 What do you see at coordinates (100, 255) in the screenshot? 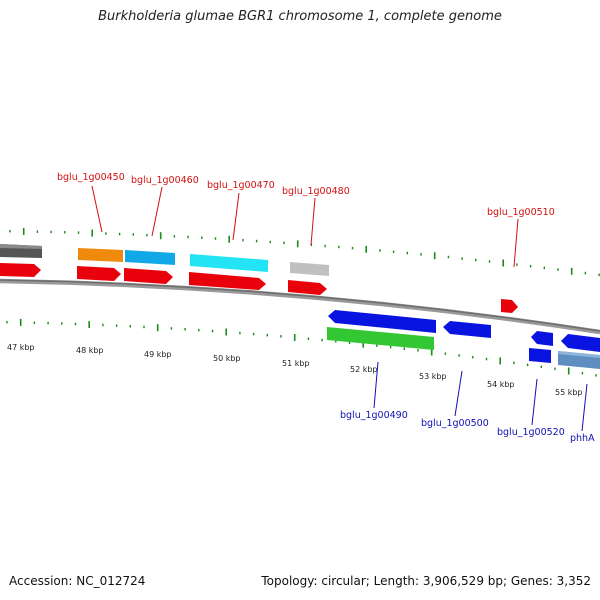
I see `feature-orange` at bounding box center [100, 255].